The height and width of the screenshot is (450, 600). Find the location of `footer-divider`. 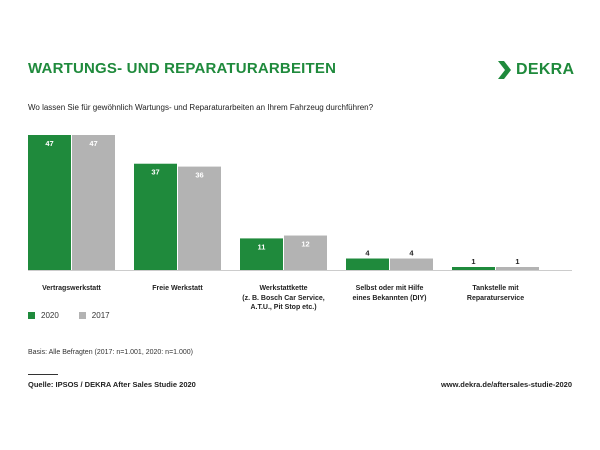

footer-divider is located at coordinates (43, 374).